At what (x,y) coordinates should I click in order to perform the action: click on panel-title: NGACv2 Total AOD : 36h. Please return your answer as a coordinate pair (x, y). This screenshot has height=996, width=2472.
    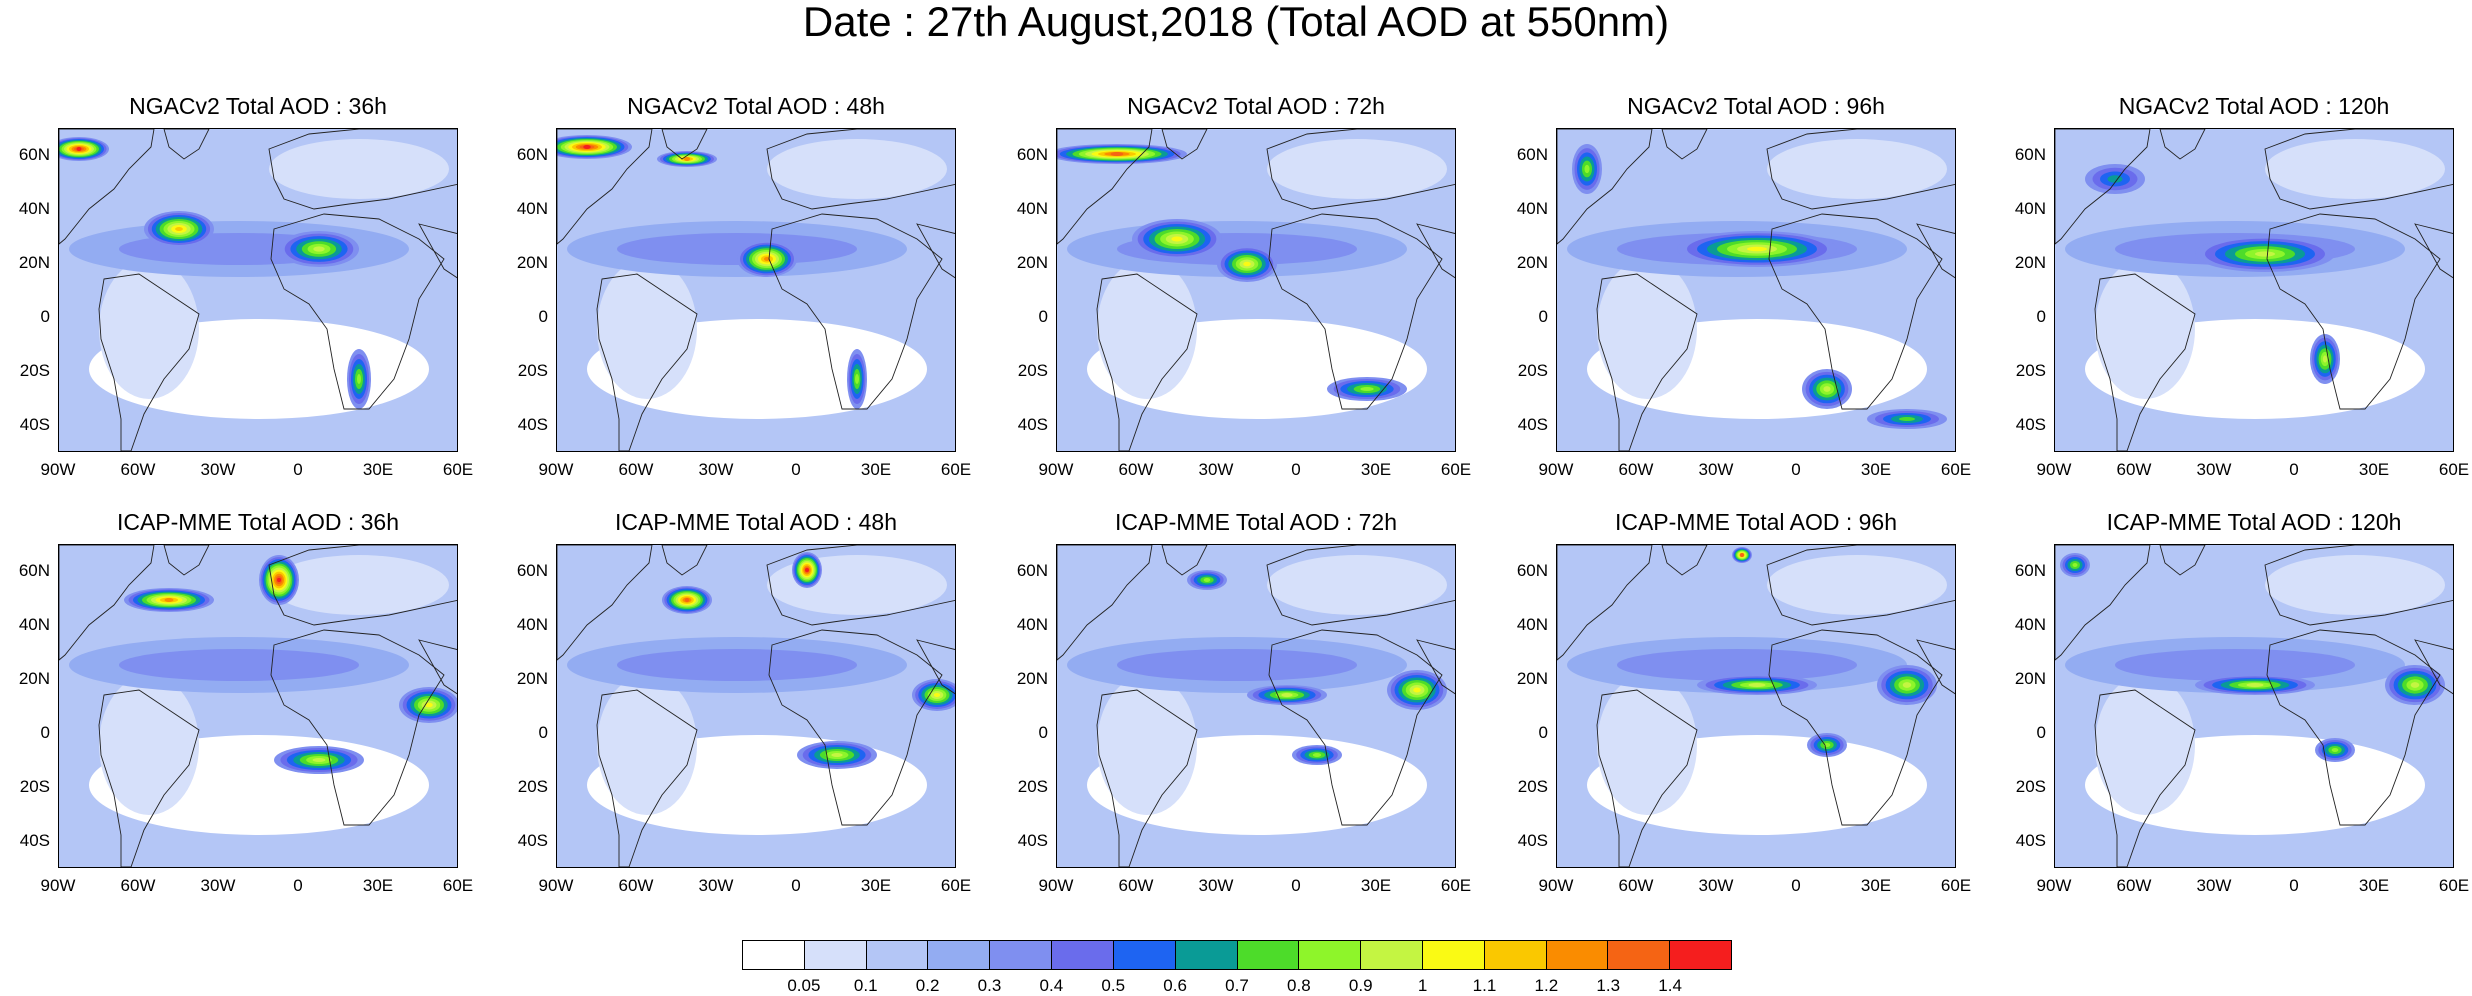
    Looking at the image, I should click on (258, 106).